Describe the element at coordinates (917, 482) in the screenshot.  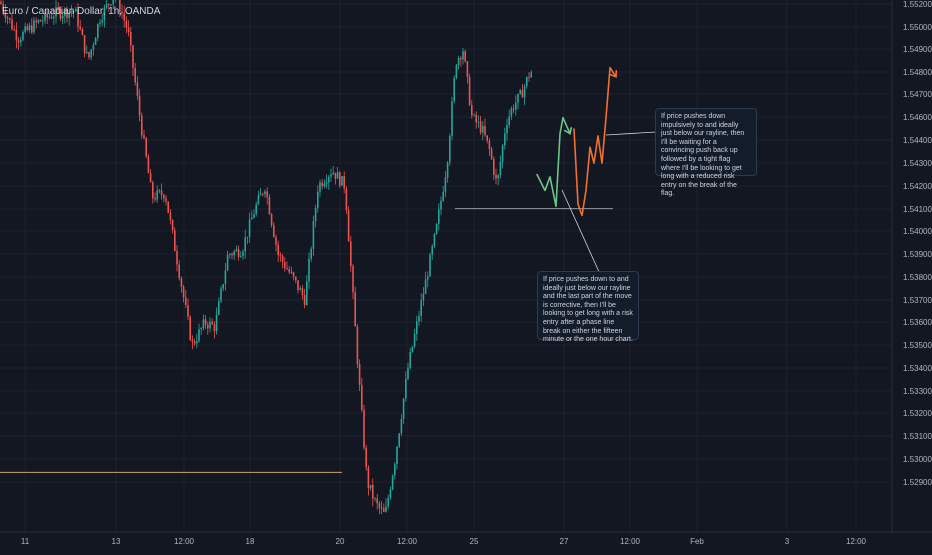
I see `price-tick-label: 1.52900` at that location.